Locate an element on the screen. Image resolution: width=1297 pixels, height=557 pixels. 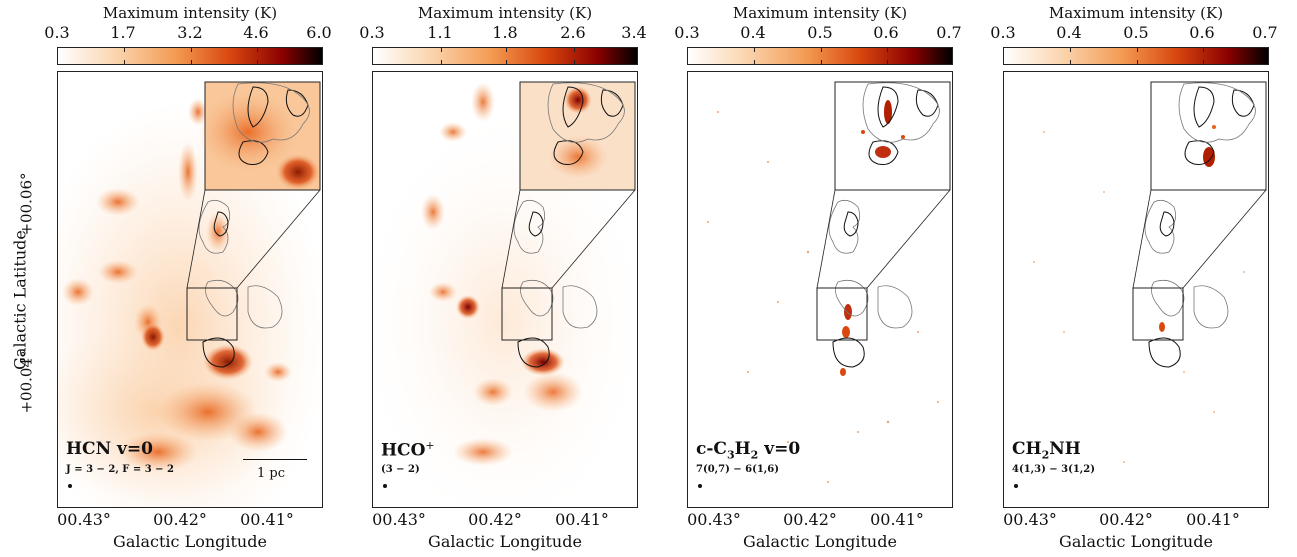
y-tick: +00.04° is located at coordinates (26, 382).